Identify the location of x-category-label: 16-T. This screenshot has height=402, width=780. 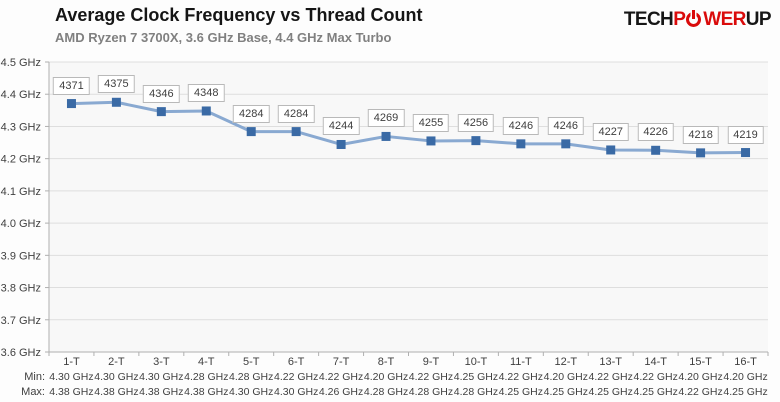
(745, 362).